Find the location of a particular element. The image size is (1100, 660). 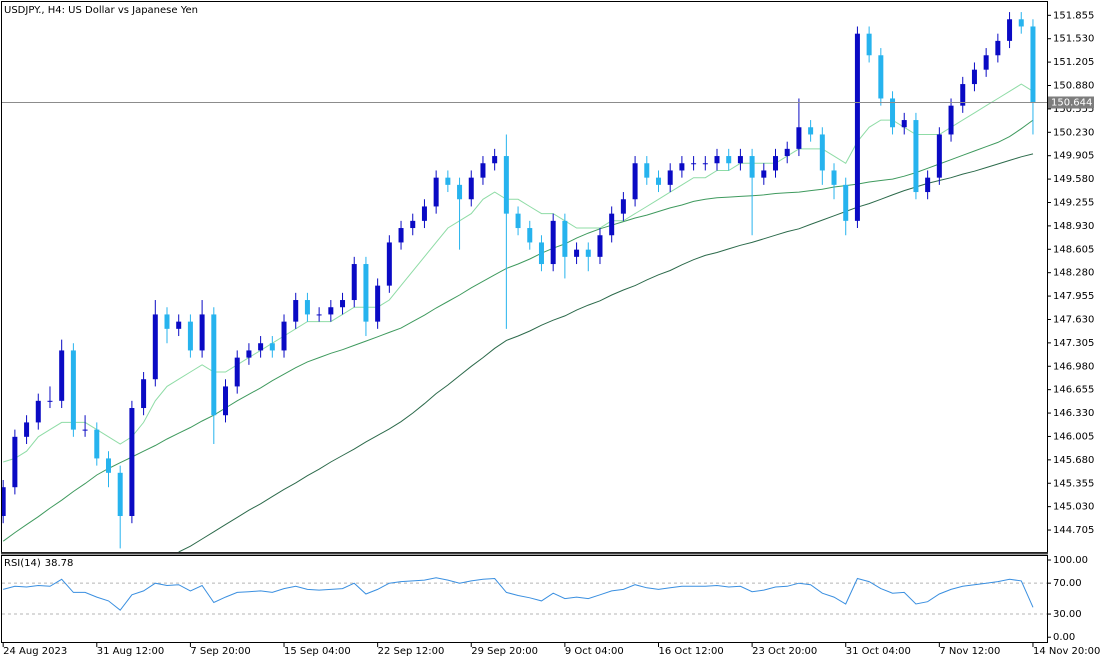

x-tick-label: 23 Oct 20:00 is located at coordinates (784, 651).